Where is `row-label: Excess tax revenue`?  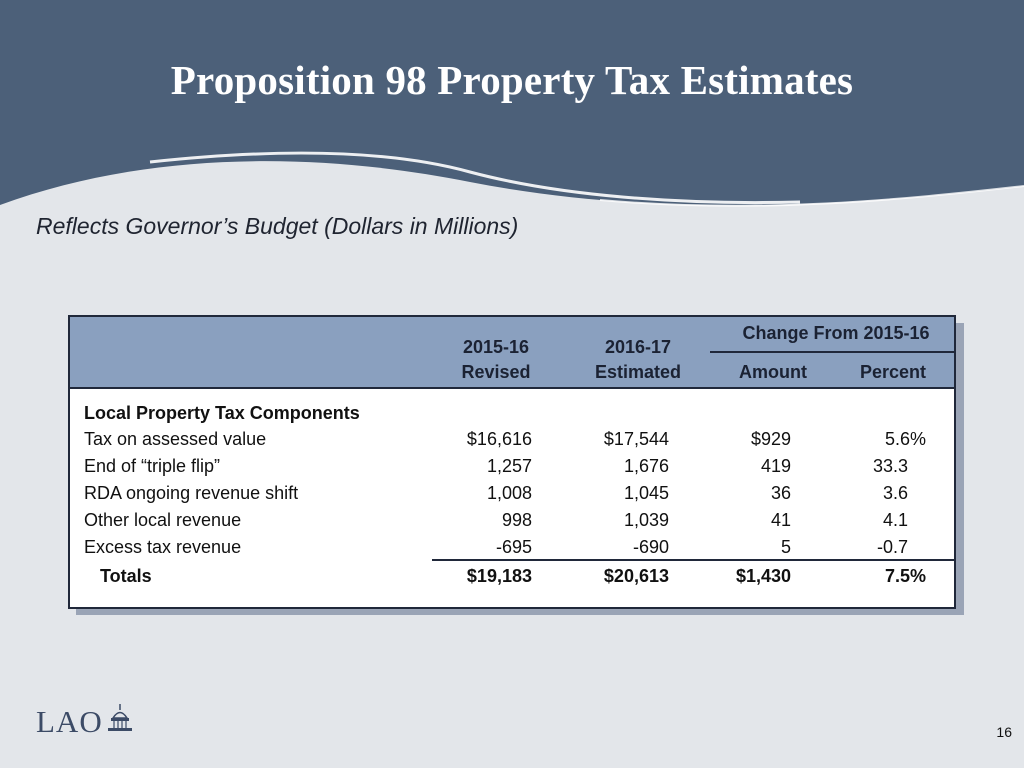
row-label: Excess tax revenue is located at coordinates (163, 547).